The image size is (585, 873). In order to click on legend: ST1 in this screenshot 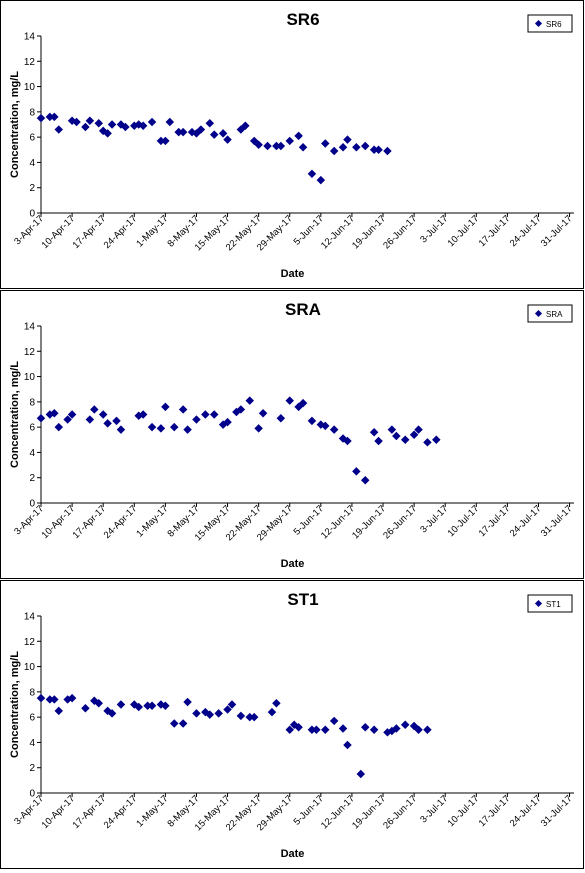, I will do `click(550, 603)`.